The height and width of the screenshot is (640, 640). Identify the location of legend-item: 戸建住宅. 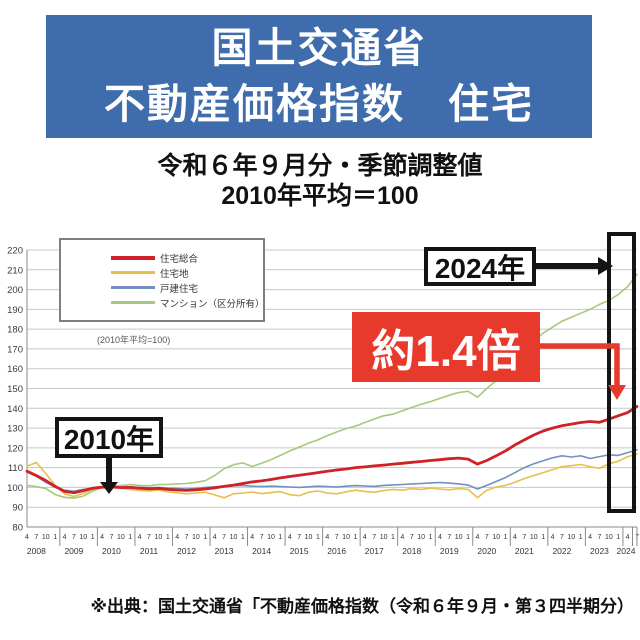
(187, 287).